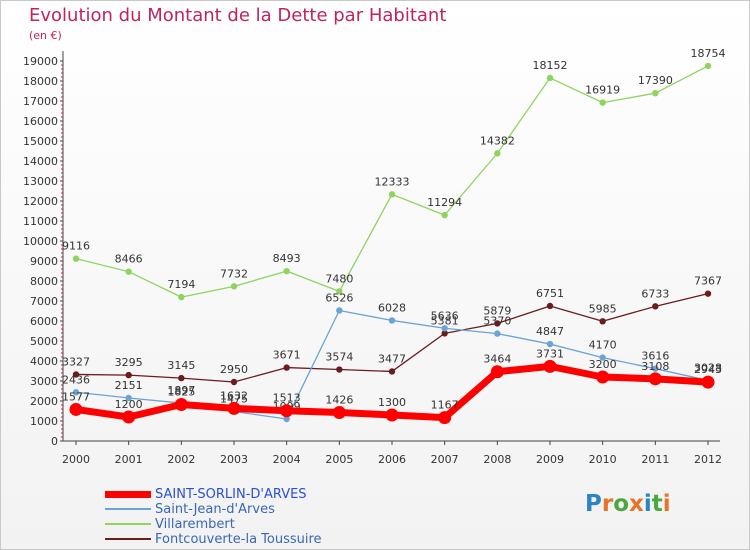 The image size is (750, 550). Describe the element at coordinates (655, 80) in the screenshot. I see `data-label: 17390` at that location.